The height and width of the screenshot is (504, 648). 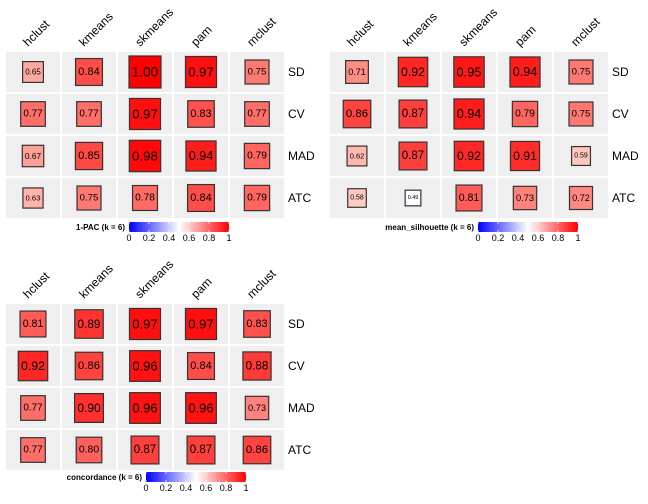 I want to click on value-label: 0.94, so click(x=525, y=72).